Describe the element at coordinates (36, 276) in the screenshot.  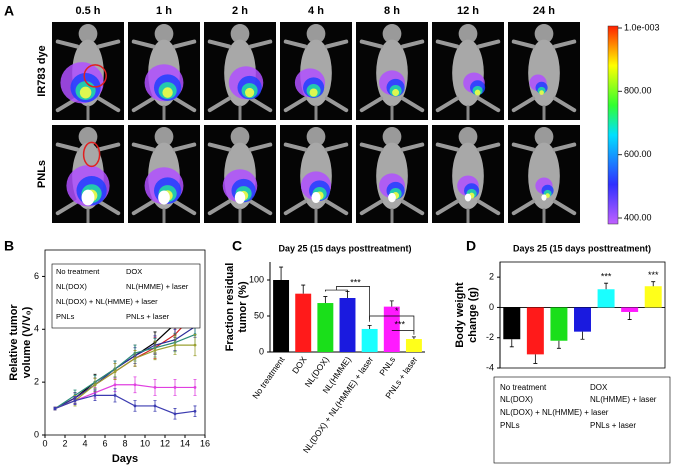
I see `y-tick-label: 6` at that location.